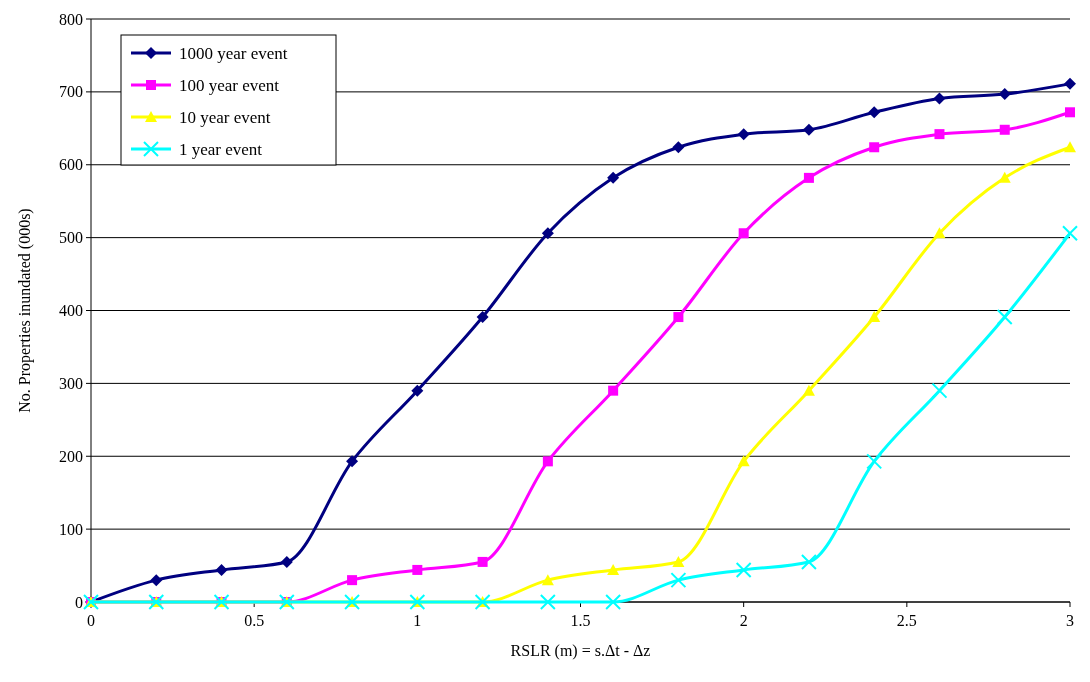 Image resolution: width=1090 pixels, height=682 pixels. What do you see at coordinates (71, 165) in the screenshot?
I see `y-tick-label: 600` at bounding box center [71, 165].